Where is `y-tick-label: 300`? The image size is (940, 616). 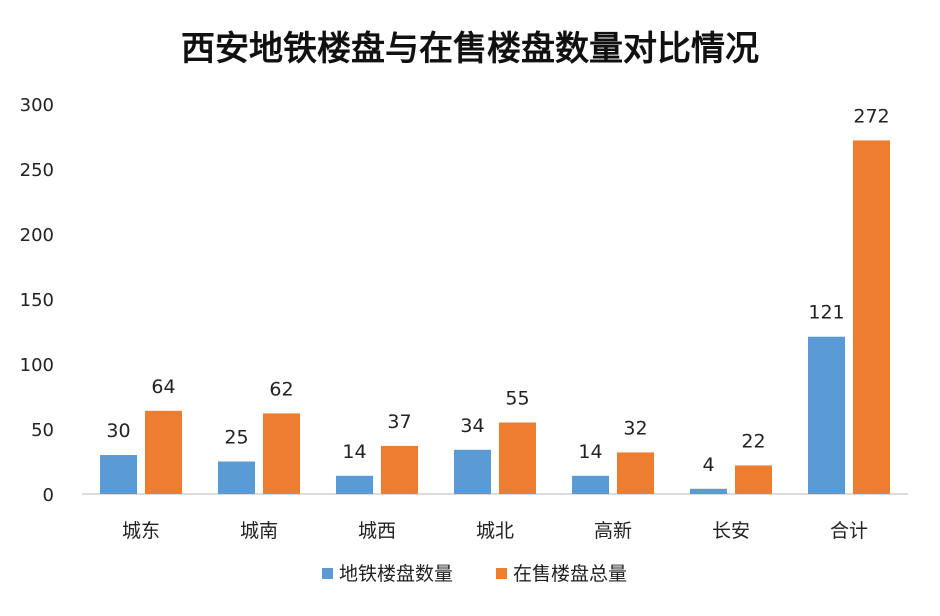
y-tick-label: 300 is located at coordinates (37, 105).